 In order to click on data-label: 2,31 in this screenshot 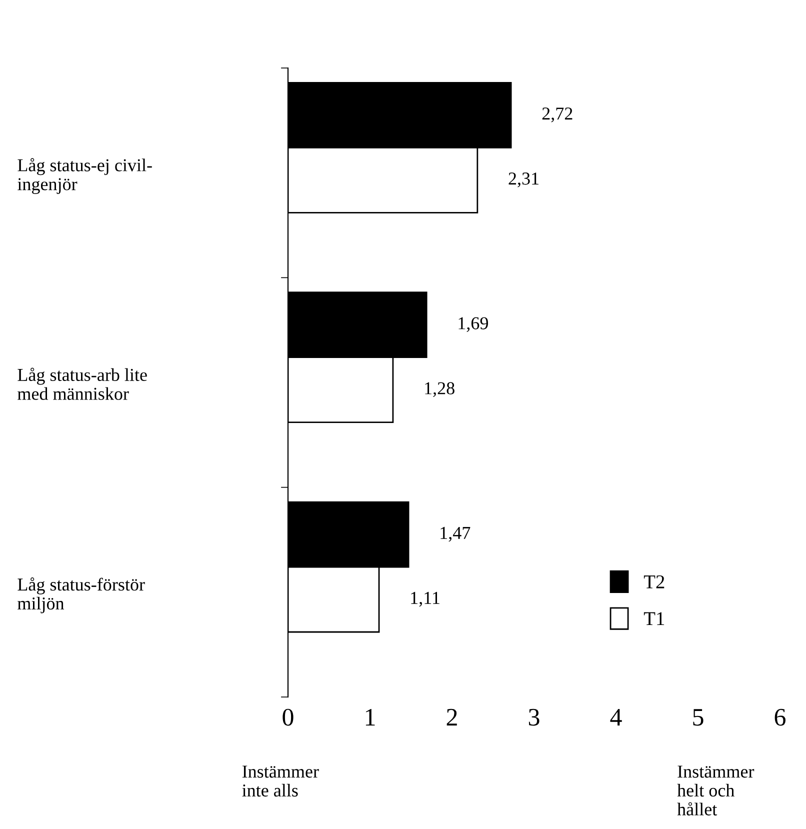, I will do `click(523, 180)`.